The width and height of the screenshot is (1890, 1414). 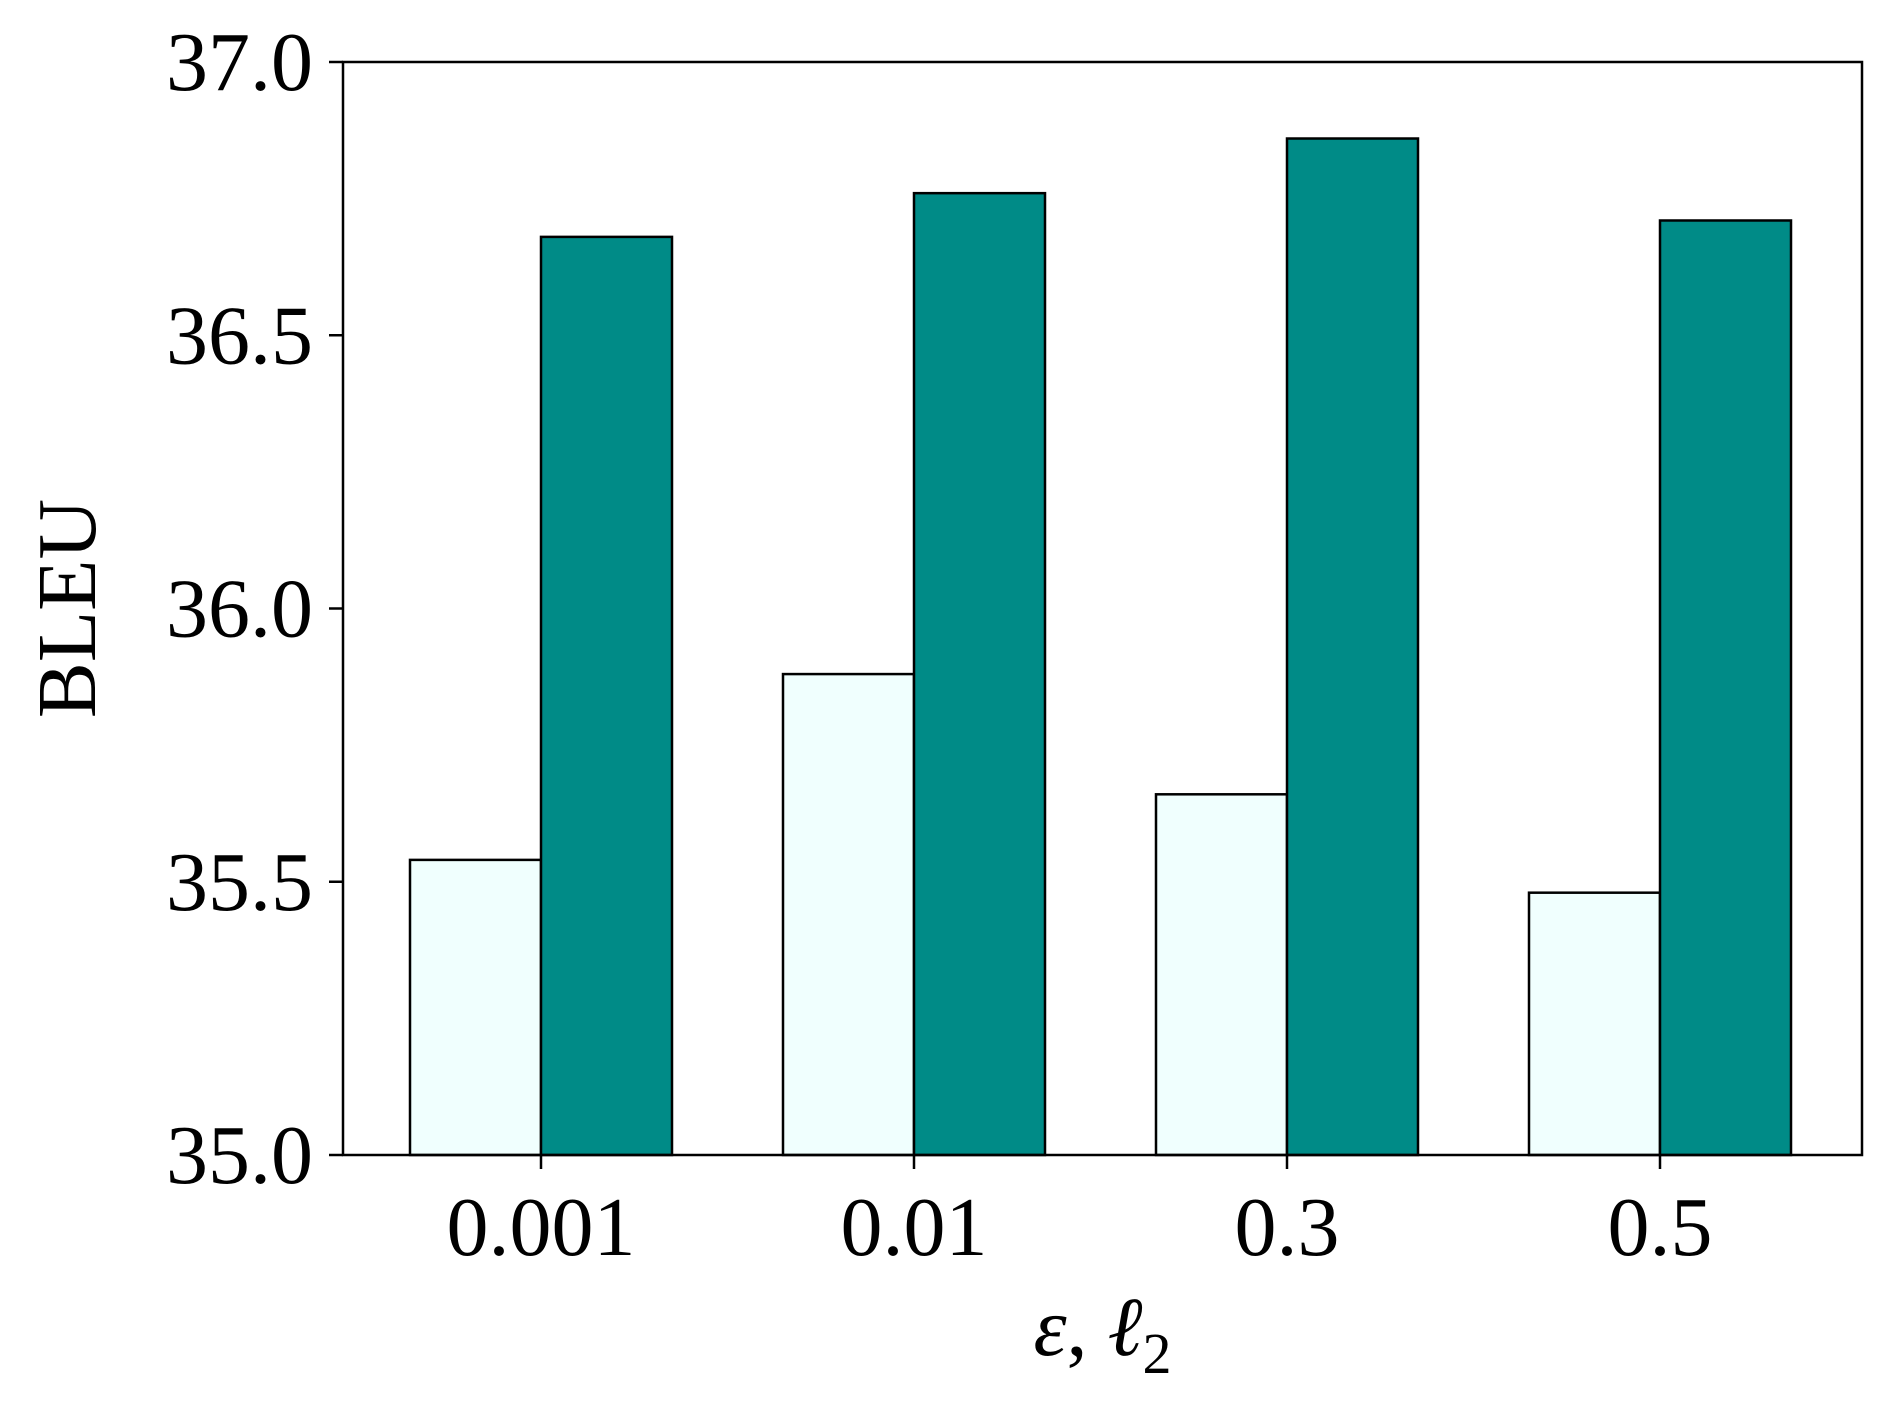 I want to click on y-tick-label: 36.5, so click(x=239, y=335).